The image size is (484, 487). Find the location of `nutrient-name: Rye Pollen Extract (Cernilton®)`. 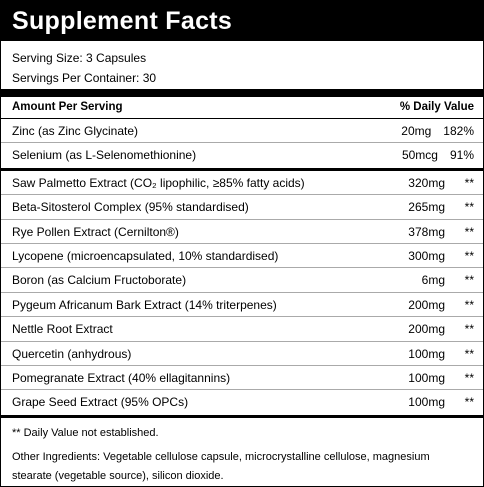

nutrient-name: Rye Pollen Extract (Cernilton®) is located at coordinates (95, 231).